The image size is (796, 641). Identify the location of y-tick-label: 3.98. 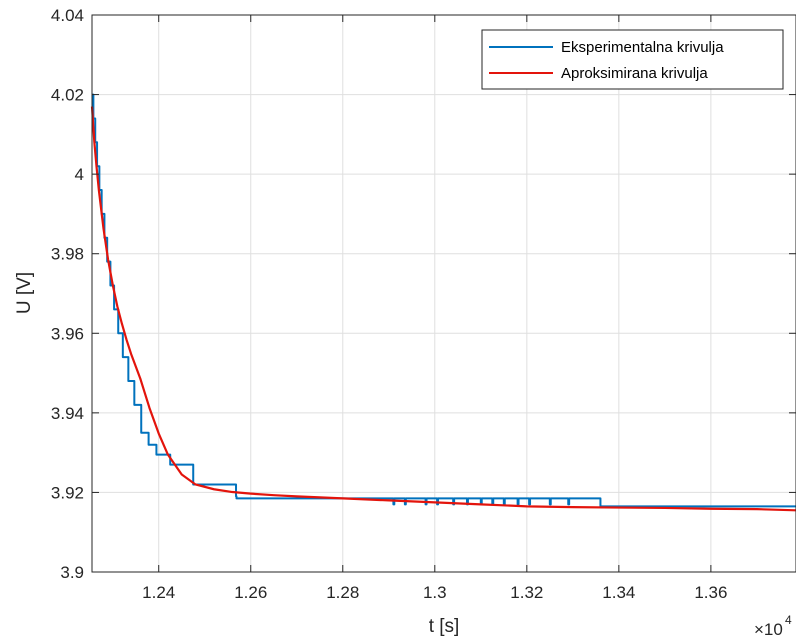
(67, 254).